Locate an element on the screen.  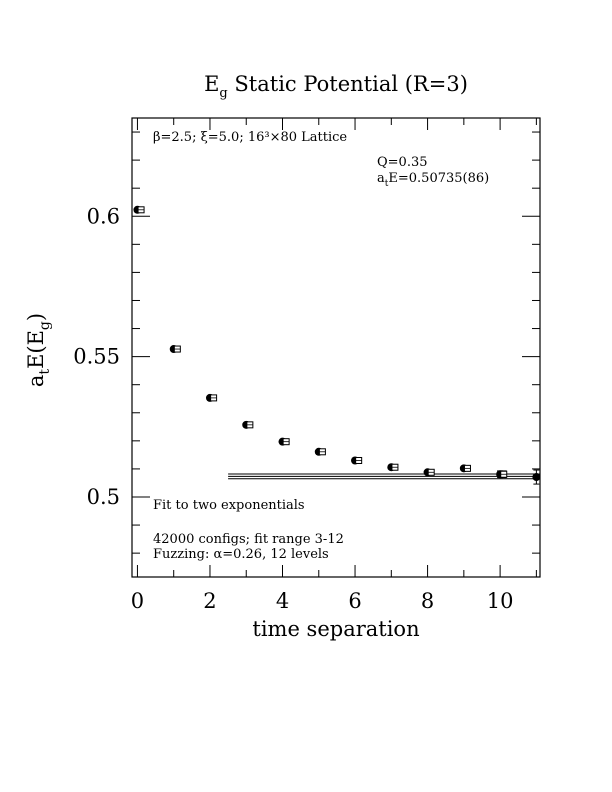
x-tick-label: 10 is located at coordinates (500, 601).